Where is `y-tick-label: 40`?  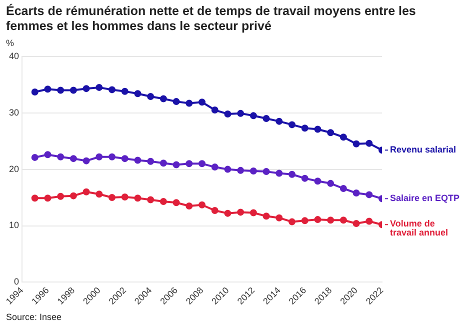 y-tick-label: 40 is located at coordinates (14, 55).